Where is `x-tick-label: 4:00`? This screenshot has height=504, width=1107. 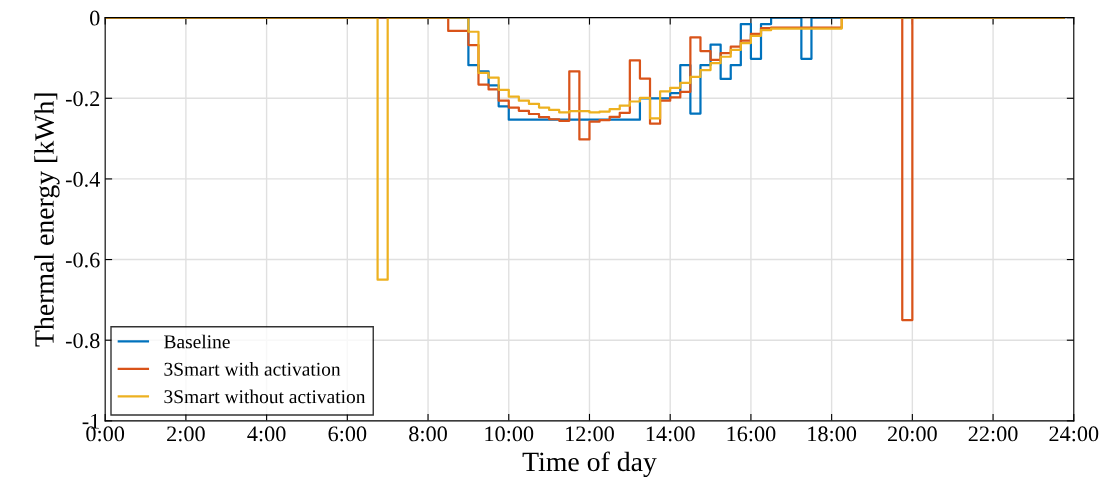
x-tick-label: 4:00 is located at coordinates (266, 434).